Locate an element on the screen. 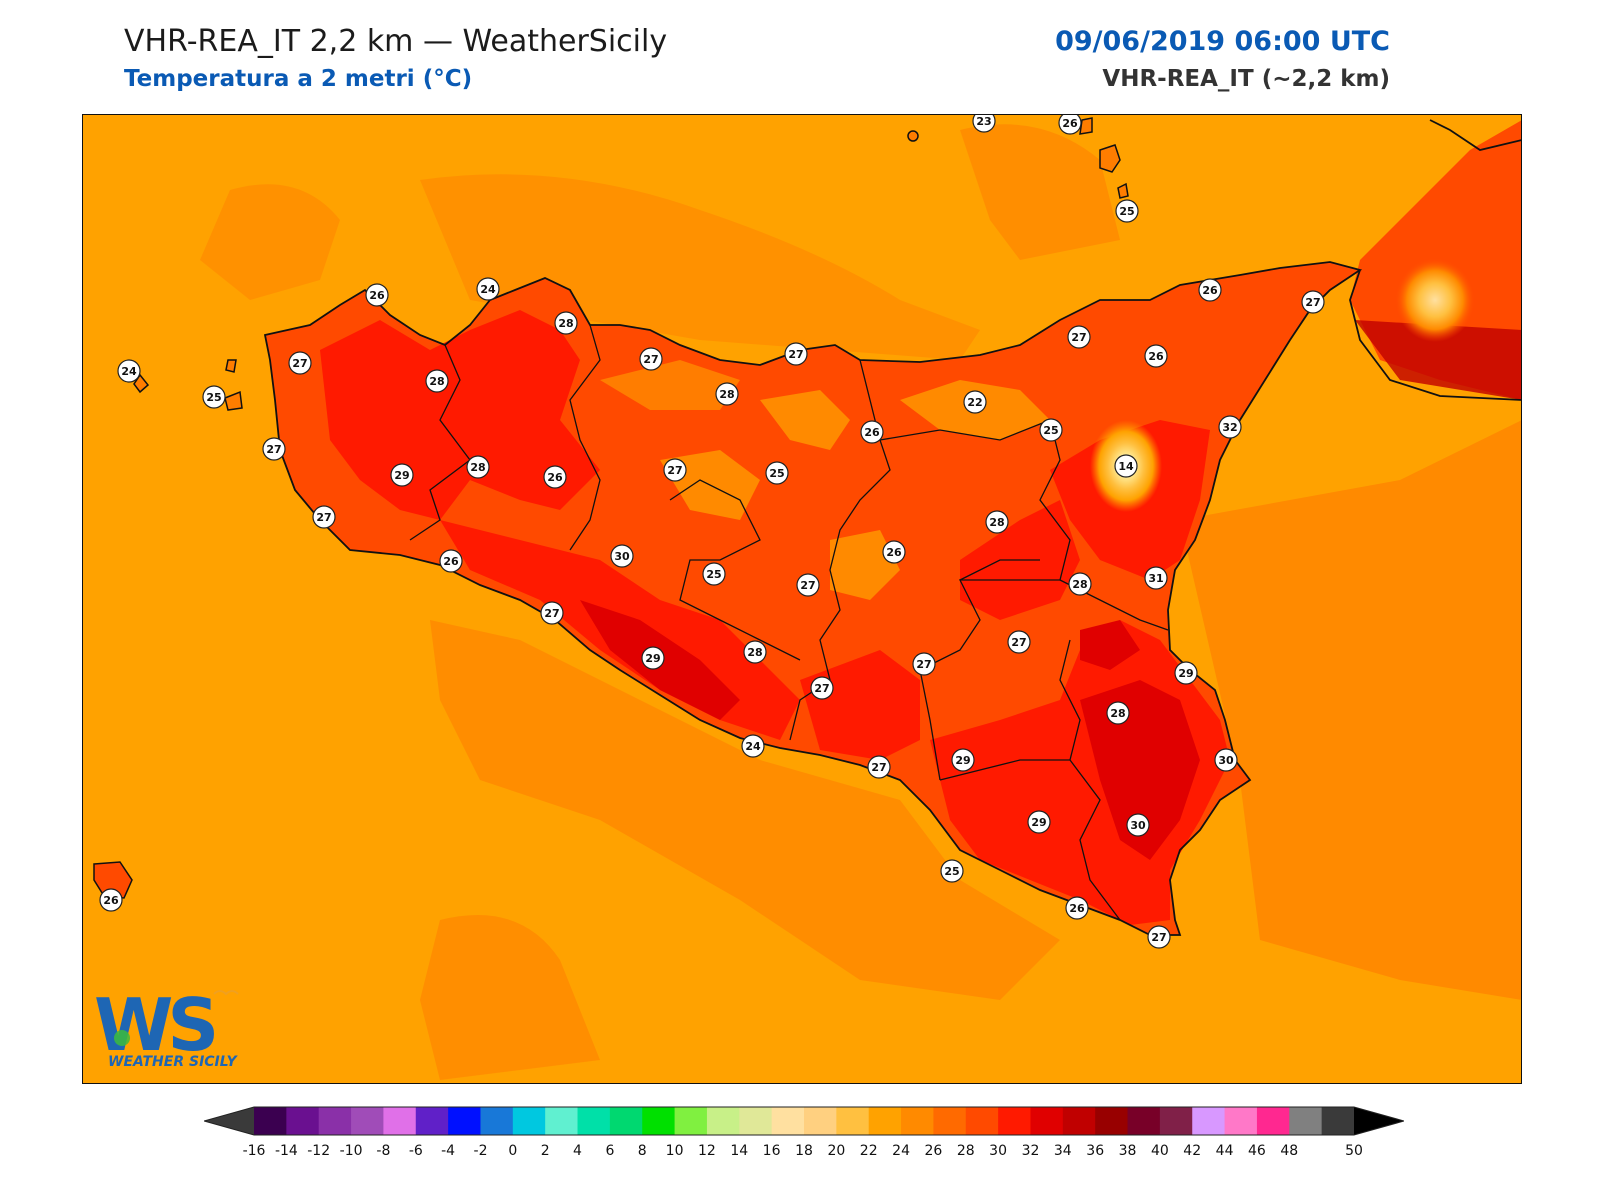 This screenshot has height=1200, width=1600. colorbar-tick-label: -2 is located at coordinates (481, 1151).